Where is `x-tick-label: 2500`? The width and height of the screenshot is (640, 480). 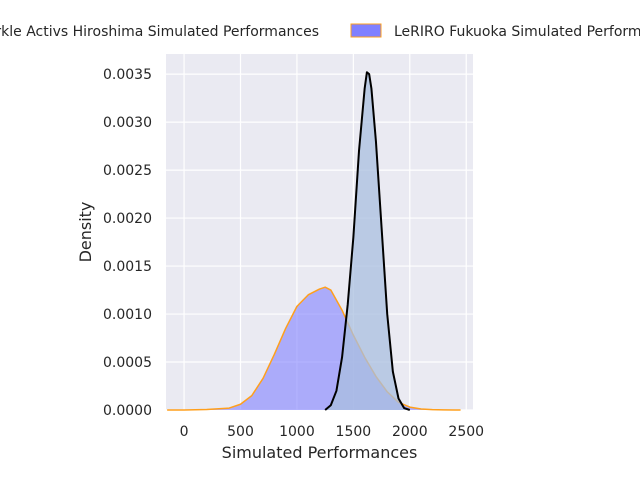
x-tick-label: 2500 is located at coordinates (466, 432).